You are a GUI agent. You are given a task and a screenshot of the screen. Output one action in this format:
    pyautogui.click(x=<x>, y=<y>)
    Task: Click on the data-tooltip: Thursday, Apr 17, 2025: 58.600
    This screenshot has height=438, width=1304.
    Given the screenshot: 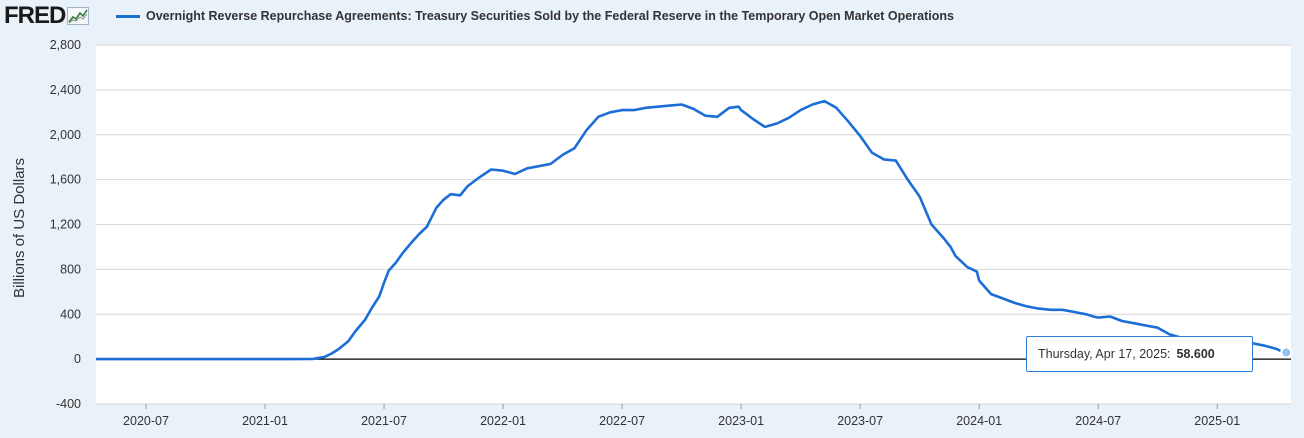 What is the action you would take?
    pyautogui.click(x=1139, y=354)
    